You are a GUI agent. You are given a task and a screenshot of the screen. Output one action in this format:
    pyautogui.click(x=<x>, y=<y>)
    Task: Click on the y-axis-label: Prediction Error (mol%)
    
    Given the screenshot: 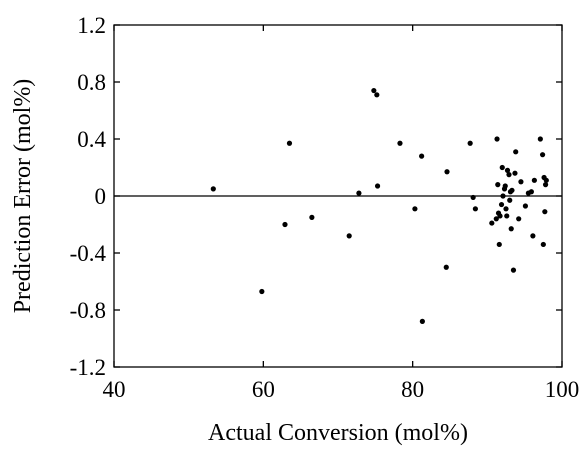 What is the action you would take?
    pyautogui.click(x=23, y=196)
    